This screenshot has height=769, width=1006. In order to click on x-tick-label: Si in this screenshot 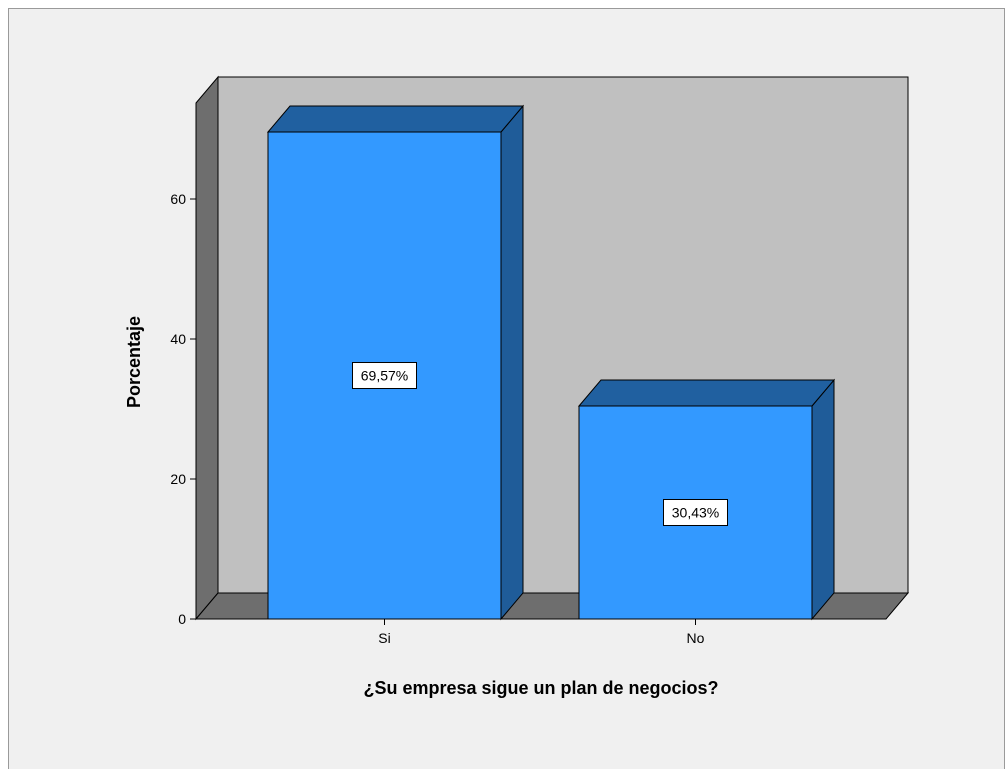, I will do `click(384, 638)`.